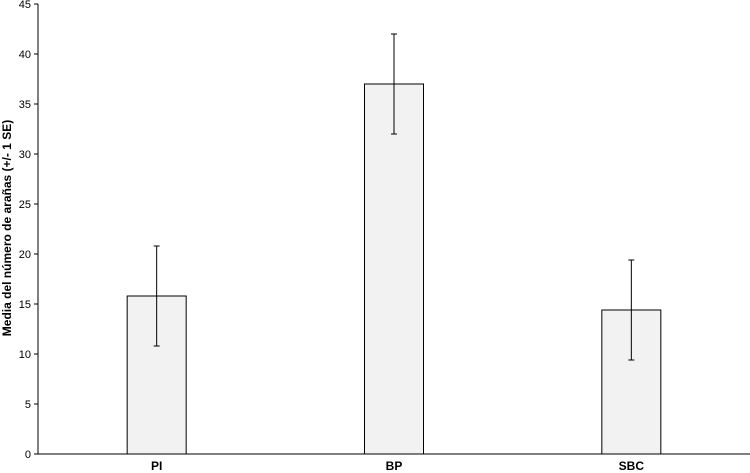 The height and width of the screenshot is (473, 750). I want to click on y-tick-label: 20, so click(25, 255).